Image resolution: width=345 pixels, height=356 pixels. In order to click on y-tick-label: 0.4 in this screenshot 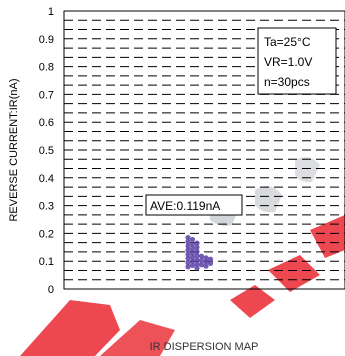, I will do `click(46, 179)`.